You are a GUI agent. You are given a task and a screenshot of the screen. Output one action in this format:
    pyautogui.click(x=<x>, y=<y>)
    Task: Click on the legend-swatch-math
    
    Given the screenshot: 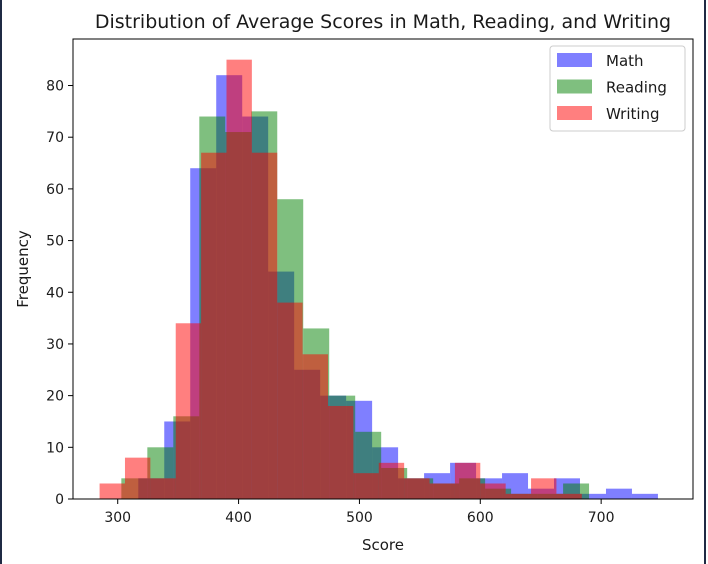 What is the action you would take?
    pyautogui.click(x=574, y=60)
    